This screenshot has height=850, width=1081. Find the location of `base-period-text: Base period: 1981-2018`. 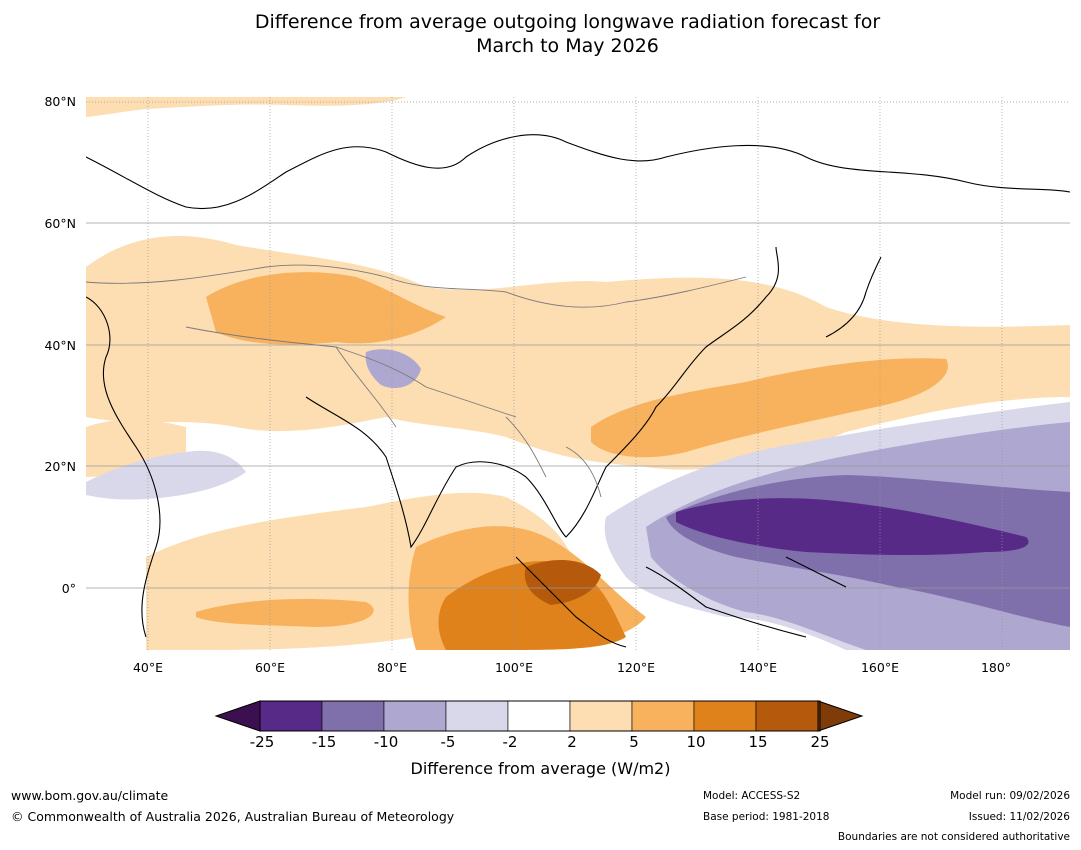

base-period-text: Base period: 1981-2018 is located at coordinates (766, 817).